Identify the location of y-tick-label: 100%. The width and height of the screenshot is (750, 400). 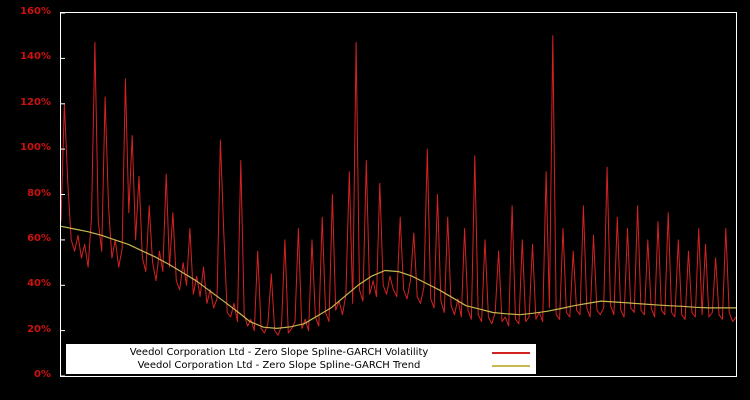
(35, 148).